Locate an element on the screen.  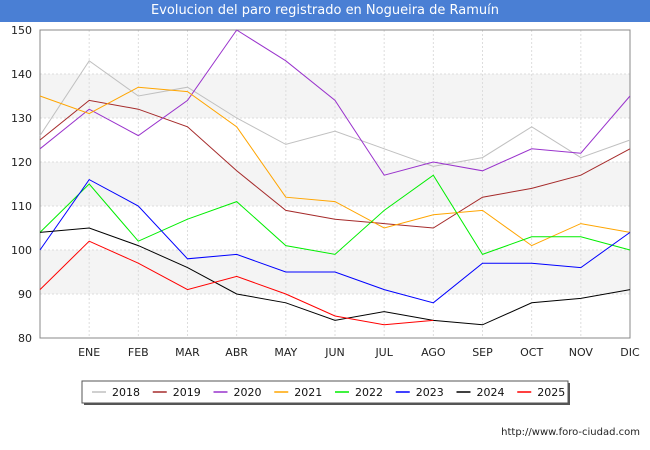
x-tick-label: NOV is located at coordinates (581, 352).